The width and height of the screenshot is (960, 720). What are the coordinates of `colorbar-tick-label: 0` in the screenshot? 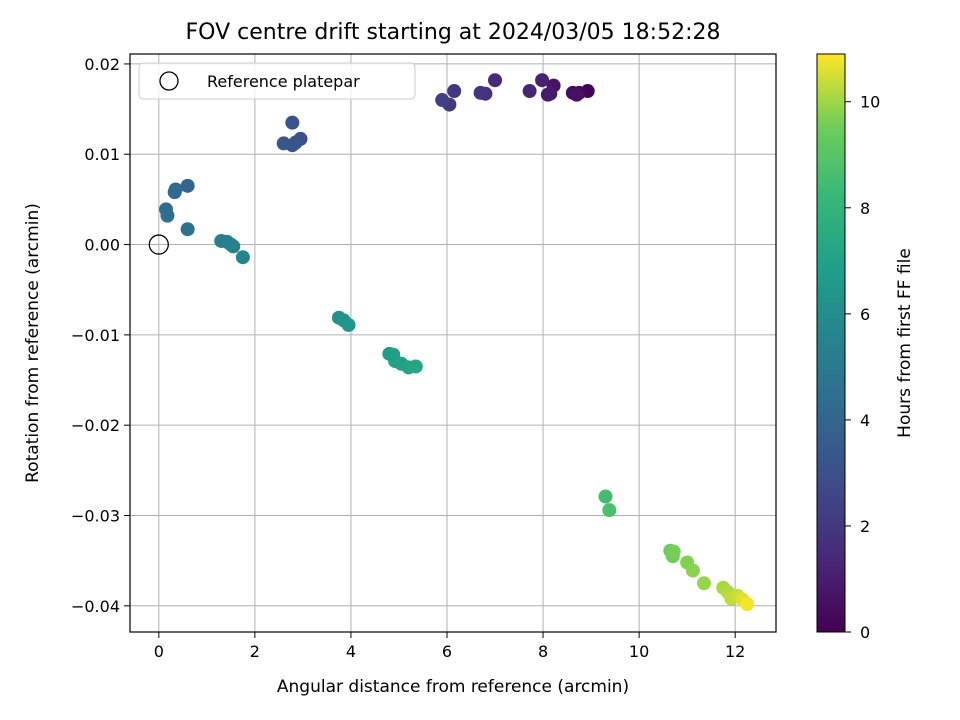 It's located at (865, 632).